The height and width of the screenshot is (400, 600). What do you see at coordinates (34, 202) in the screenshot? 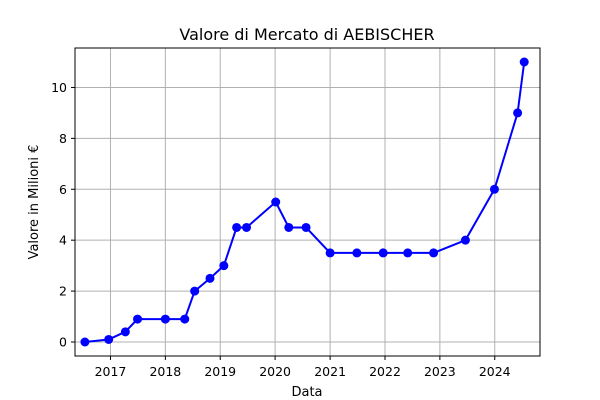
I see `y-axis-label: Valore in Milioni €` at bounding box center [34, 202].